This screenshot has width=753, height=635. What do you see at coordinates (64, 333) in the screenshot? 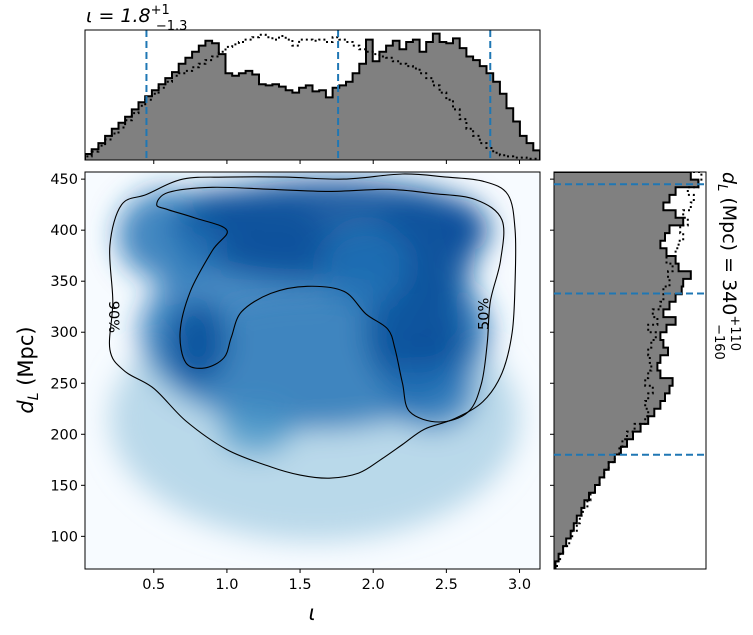
I see `y-tick-label: 300` at bounding box center [64, 333].